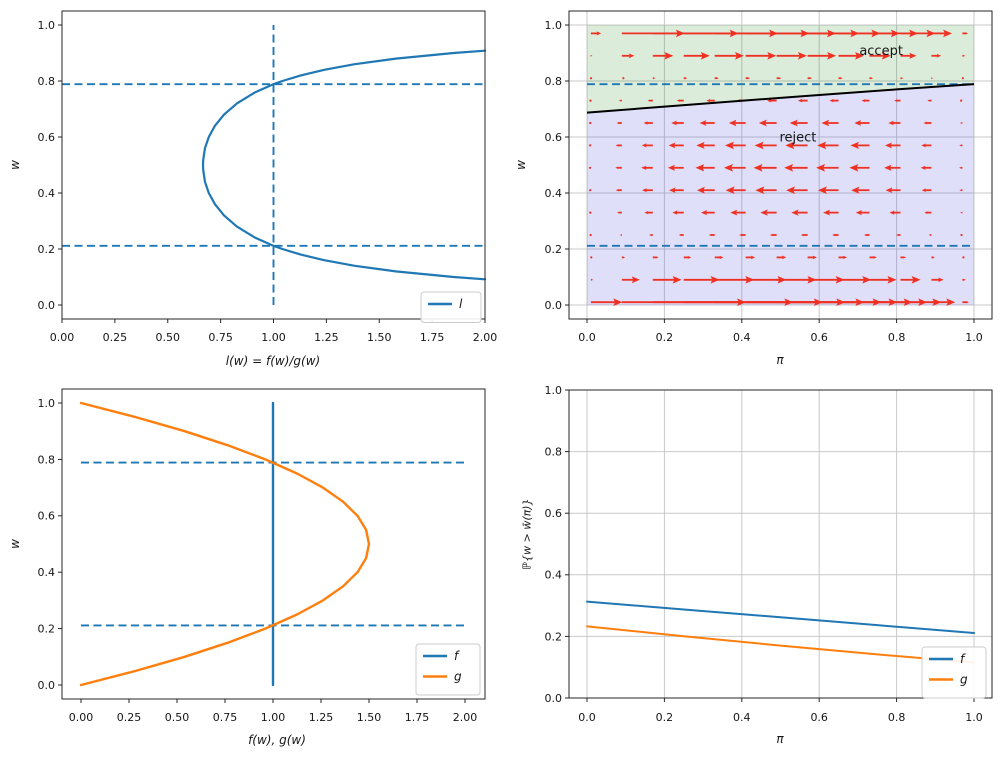 This screenshot has width=1001, height=760. What do you see at coordinates (344, 165) in the screenshot?
I see `series-l-line` at bounding box center [344, 165].